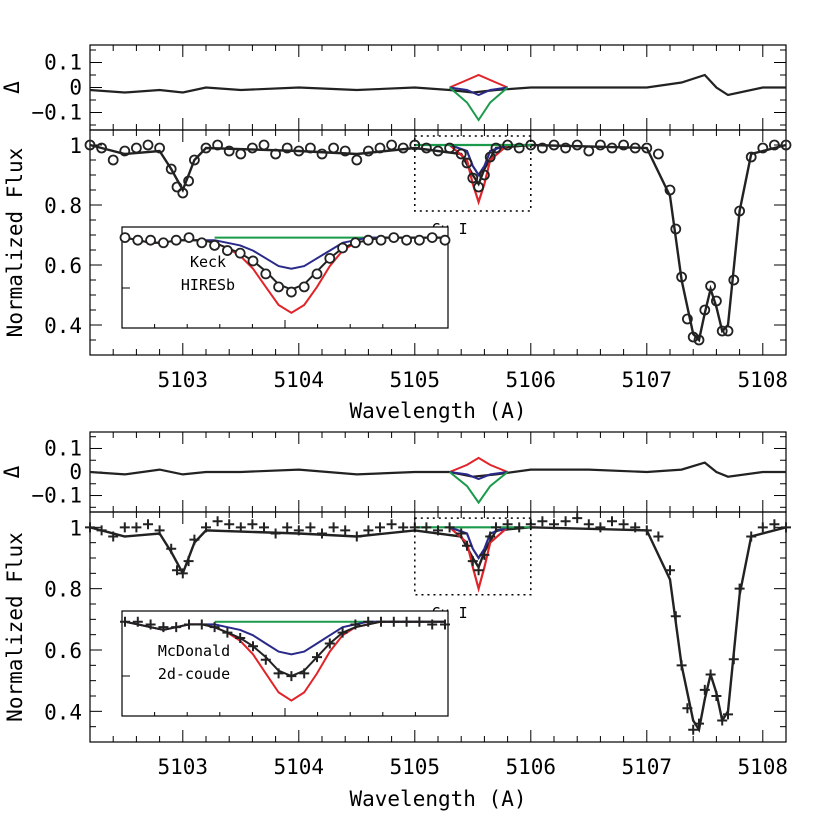 This screenshot has width=830, height=830. What do you see at coordinates (647, 767) in the screenshot?
I see `x-tick-label: 5107` at bounding box center [647, 767].